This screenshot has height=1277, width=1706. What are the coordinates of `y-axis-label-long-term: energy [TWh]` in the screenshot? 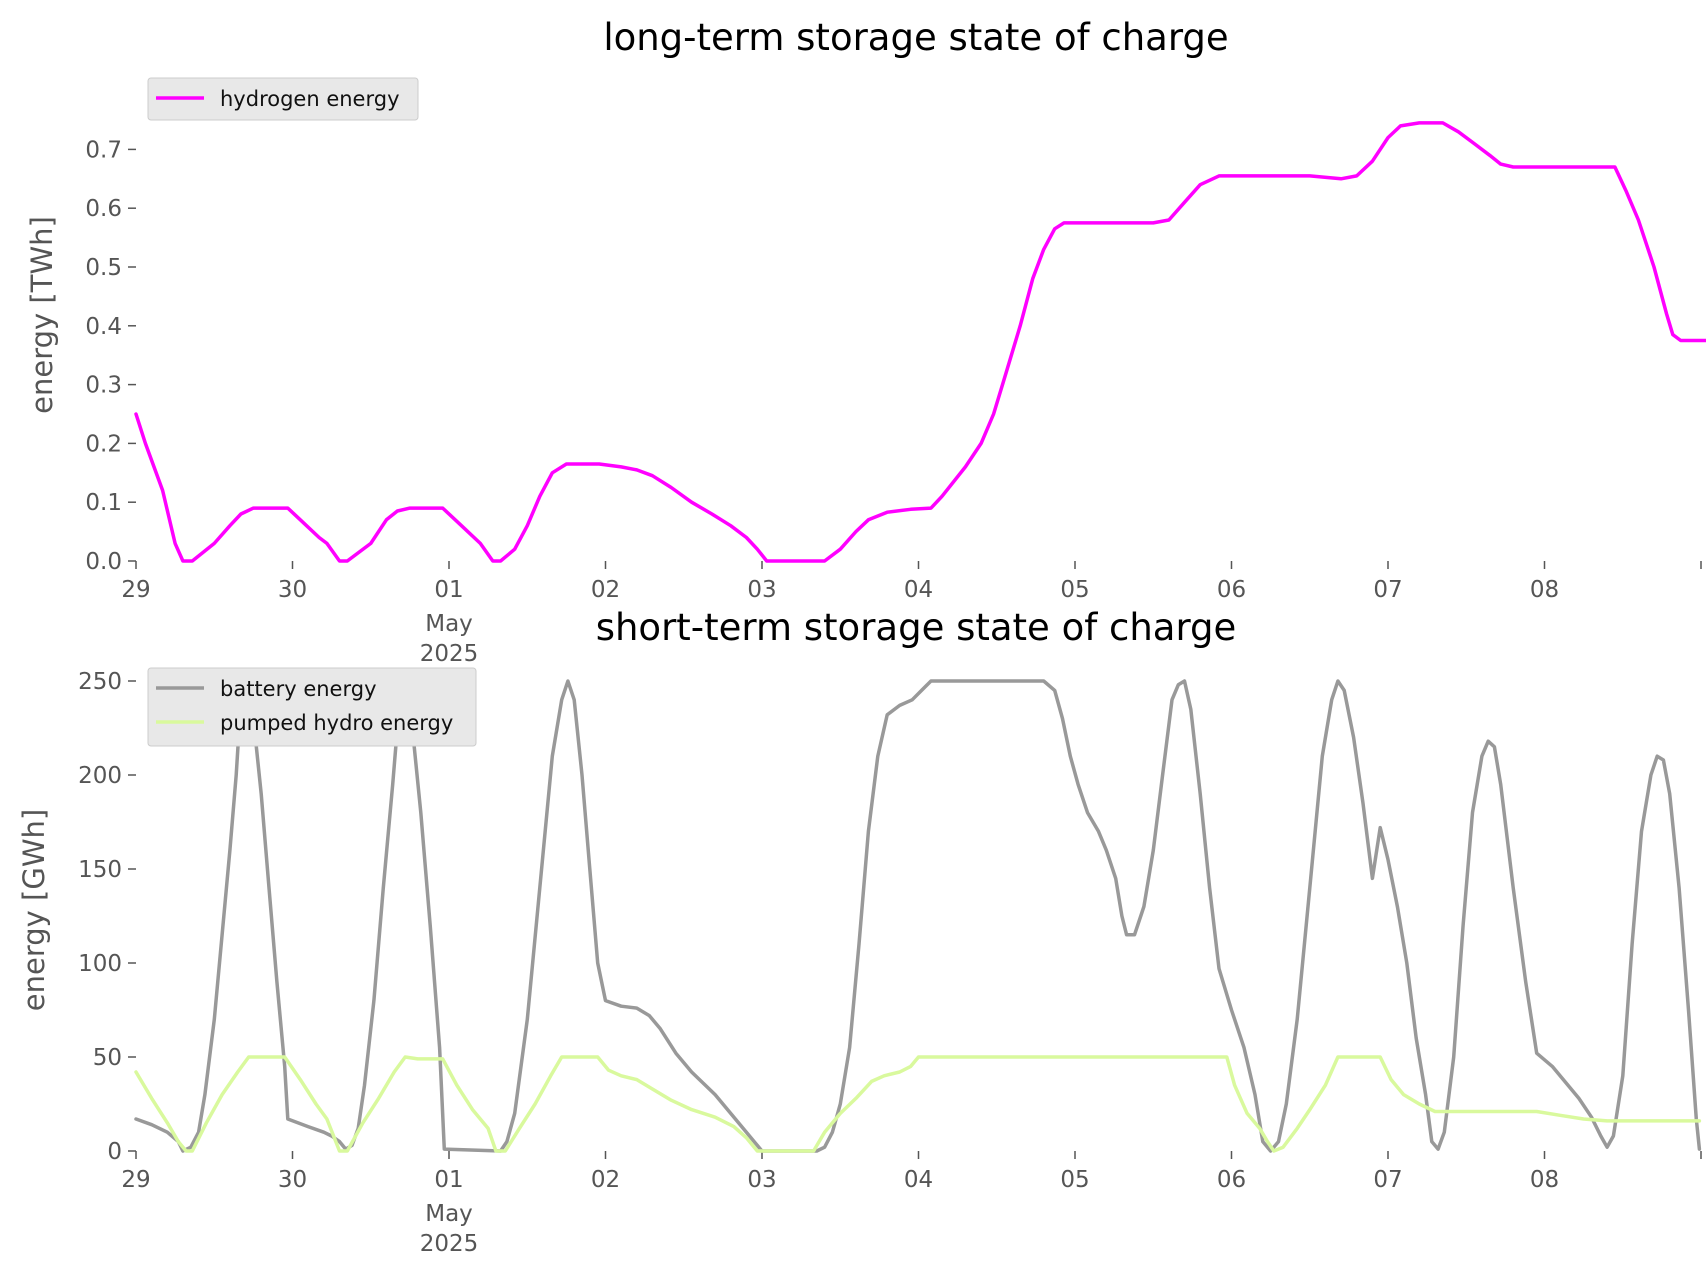 It's located at (42, 315).